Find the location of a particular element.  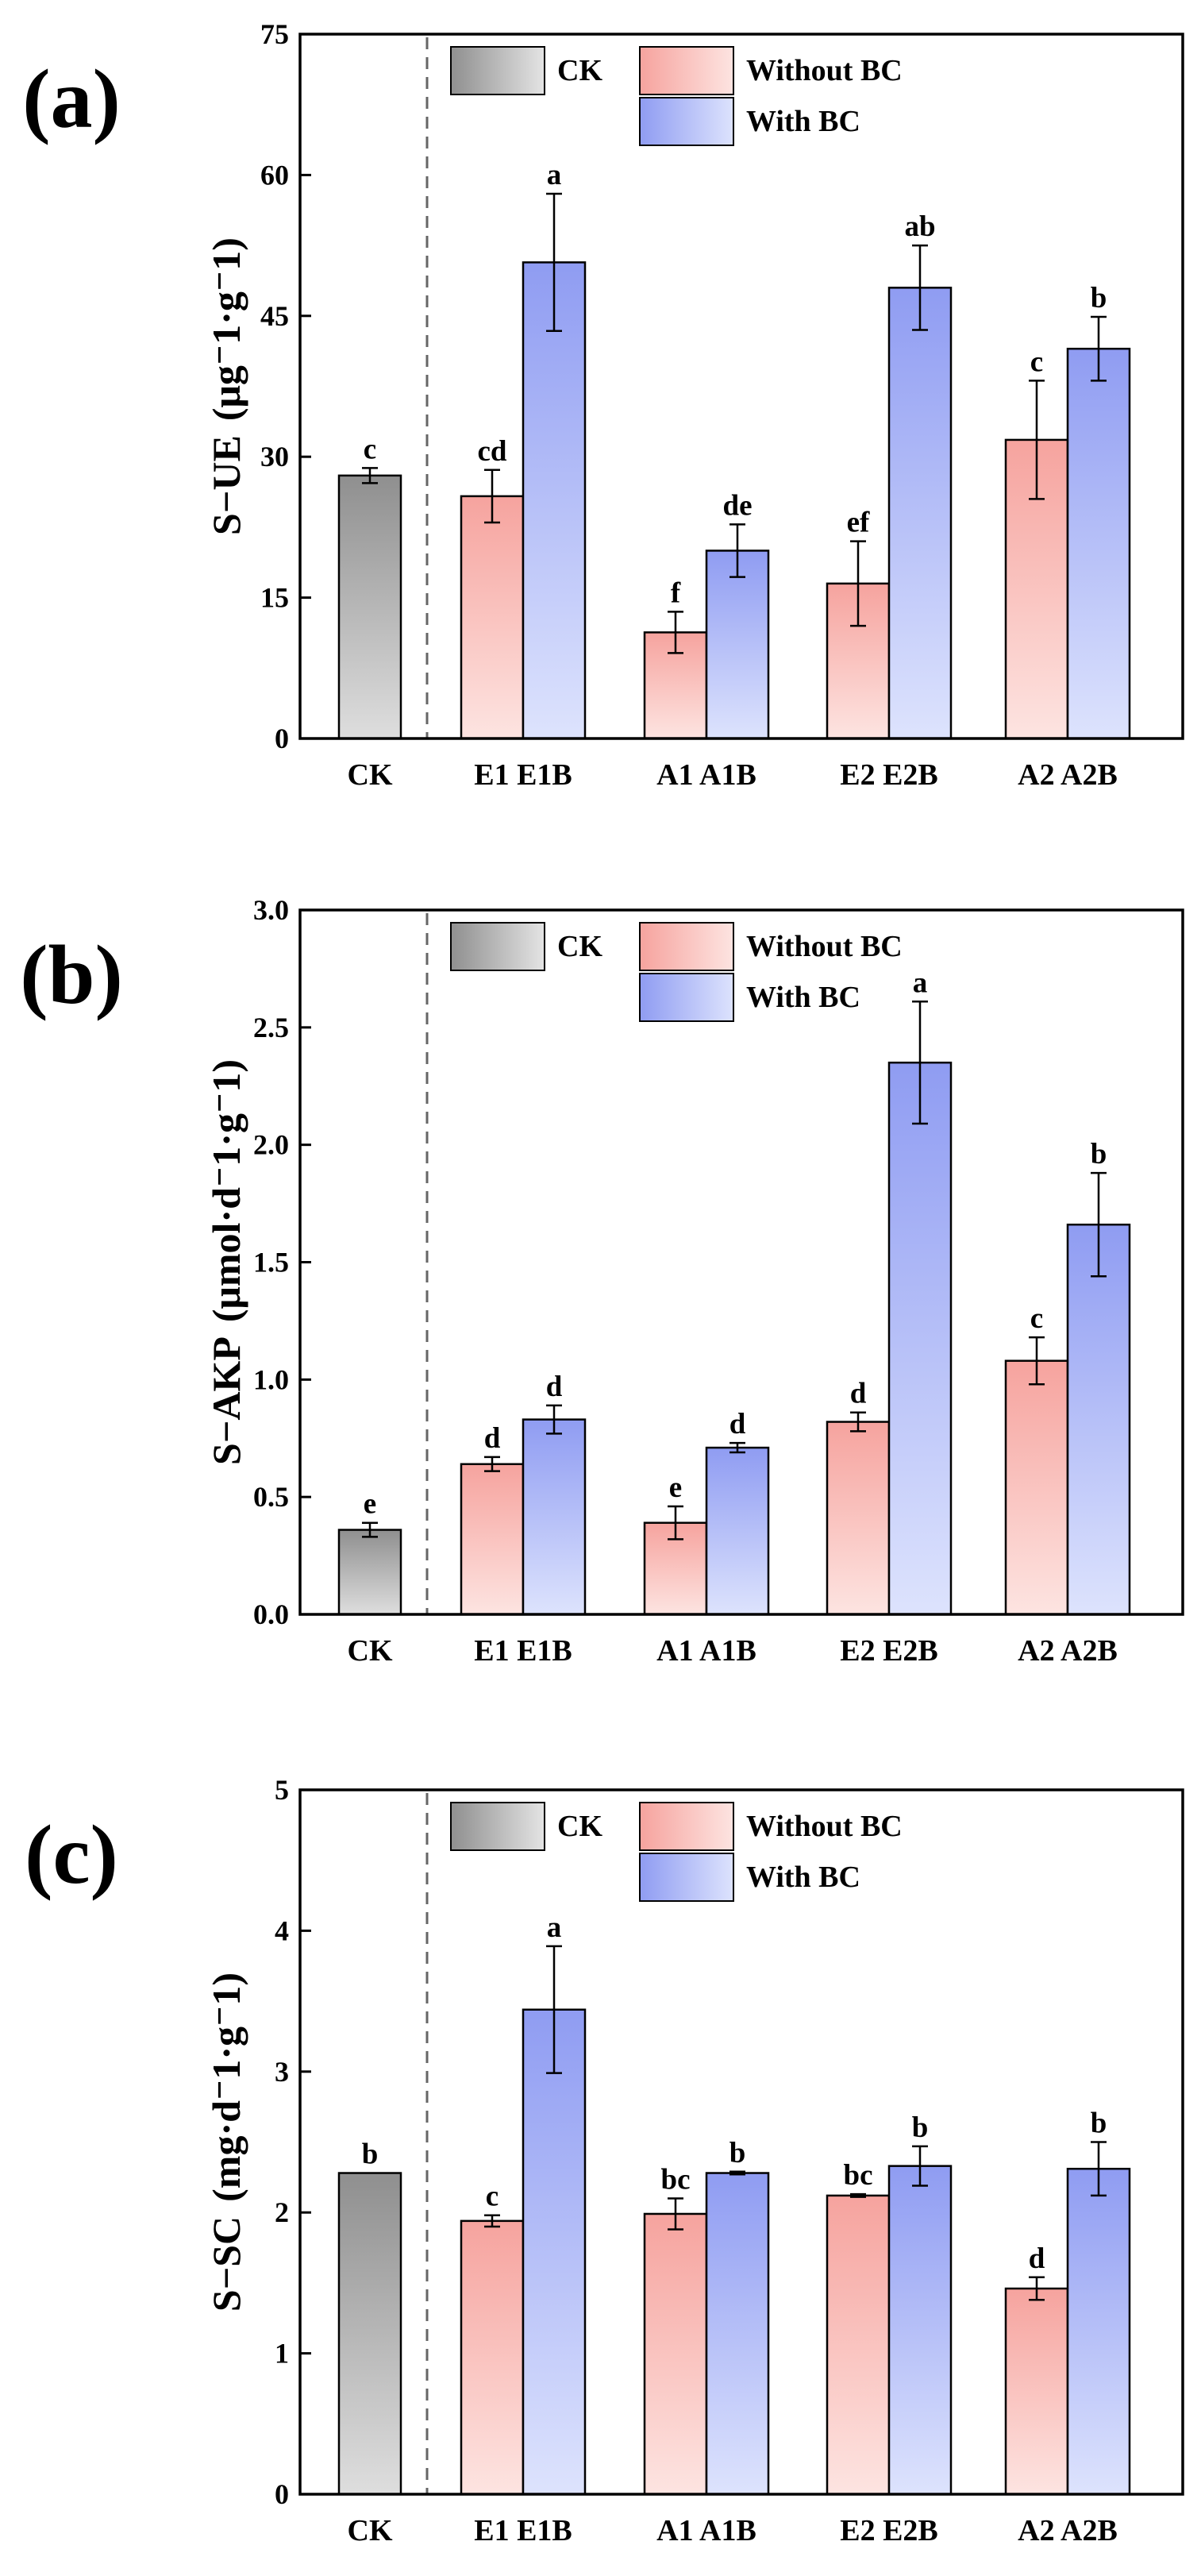

y-axis-label-main: S−AKP is located at coordinates (226, 1400).